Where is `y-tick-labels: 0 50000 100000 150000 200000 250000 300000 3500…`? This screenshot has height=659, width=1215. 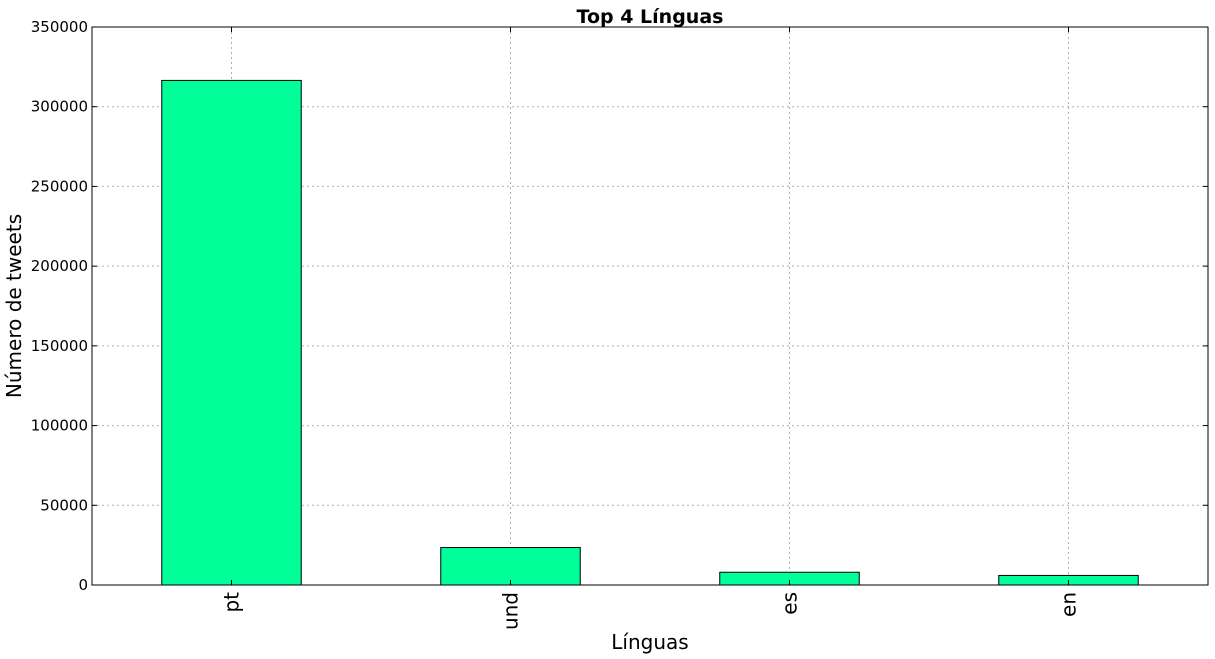
y-tick-labels: 0 50000 100000 150000 200000 250000 300000 3500… is located at coordinates (59, 306).